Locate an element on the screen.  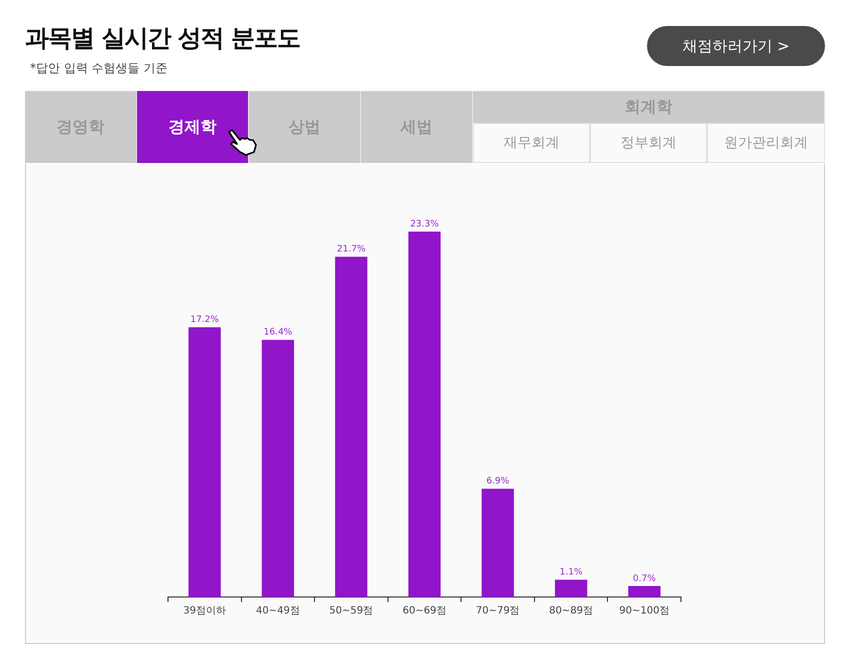
text: 재무회계 is located at coordinates (531, 143).